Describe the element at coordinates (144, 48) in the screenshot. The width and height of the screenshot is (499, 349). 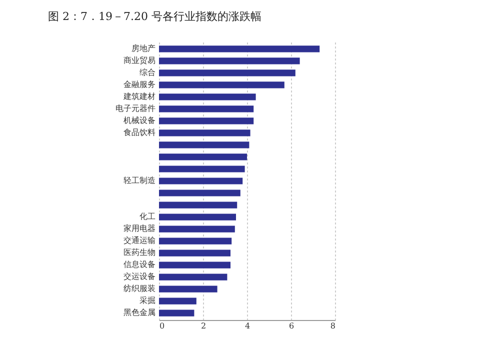
I see `y-tick-label: 房地产` at that location.